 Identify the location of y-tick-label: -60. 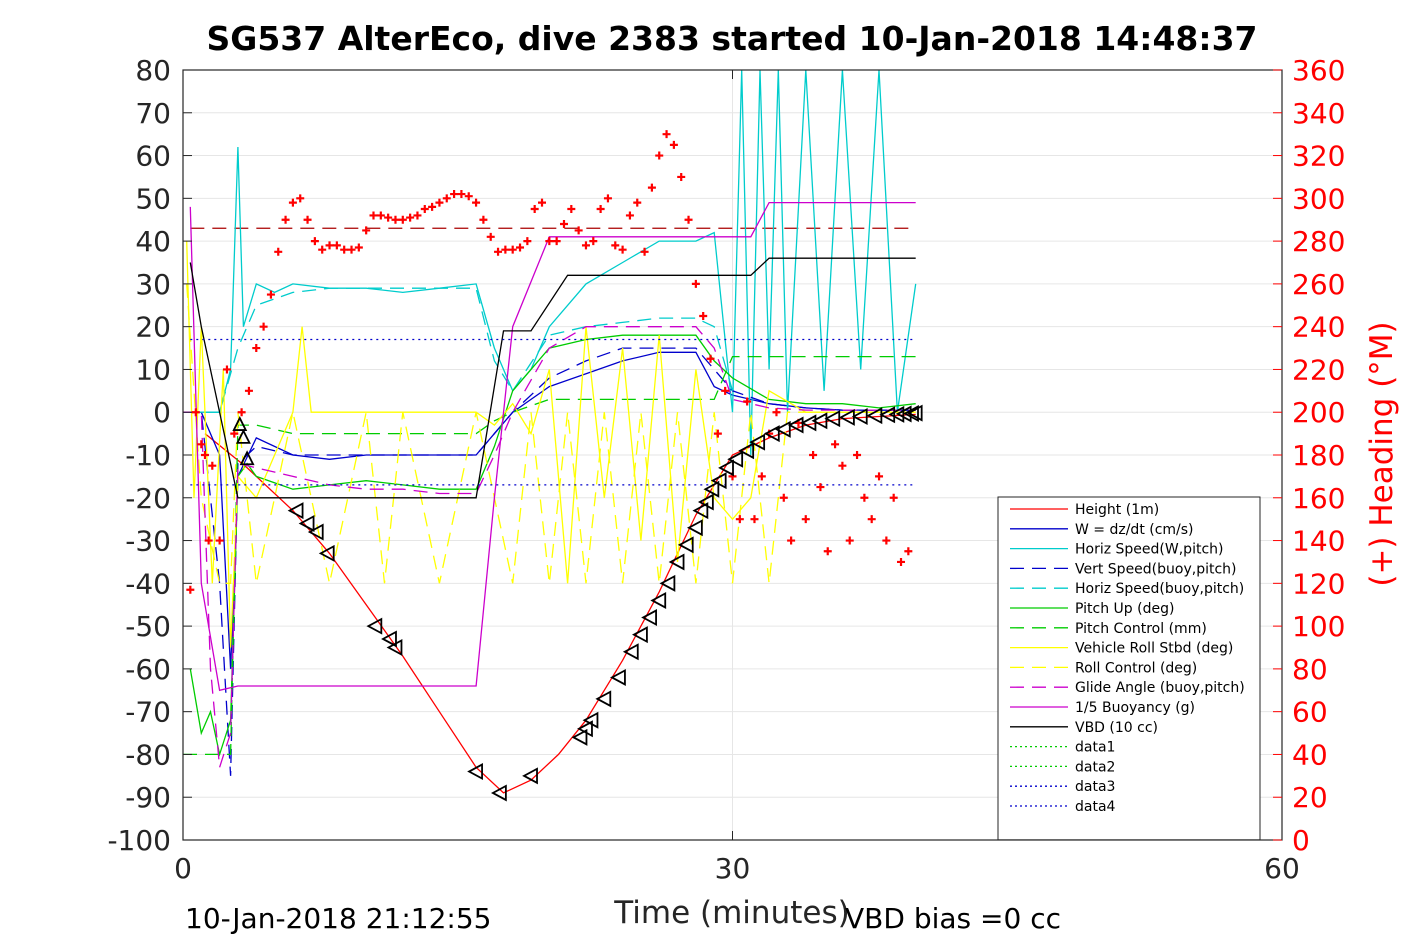
(148, 669).